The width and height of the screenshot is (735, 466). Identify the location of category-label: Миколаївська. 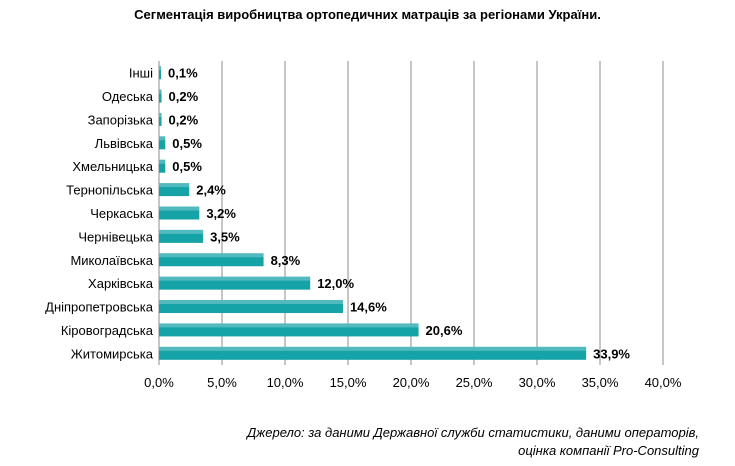
(111, 260).